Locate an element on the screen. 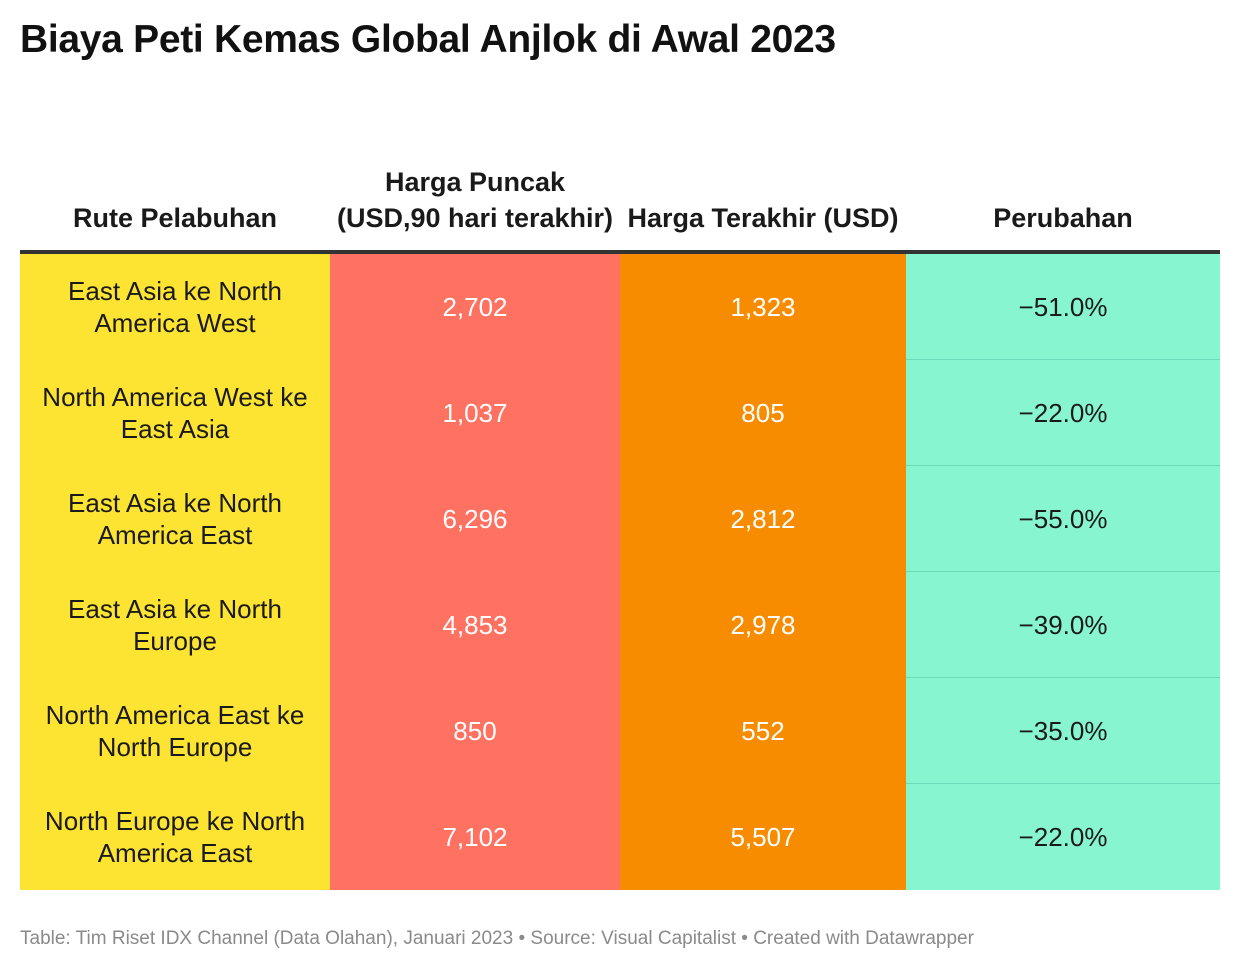 The height and width of the screenshot is (974, 1240). cell-route: East Asia ke North America East is located at coordinates (175, 519).